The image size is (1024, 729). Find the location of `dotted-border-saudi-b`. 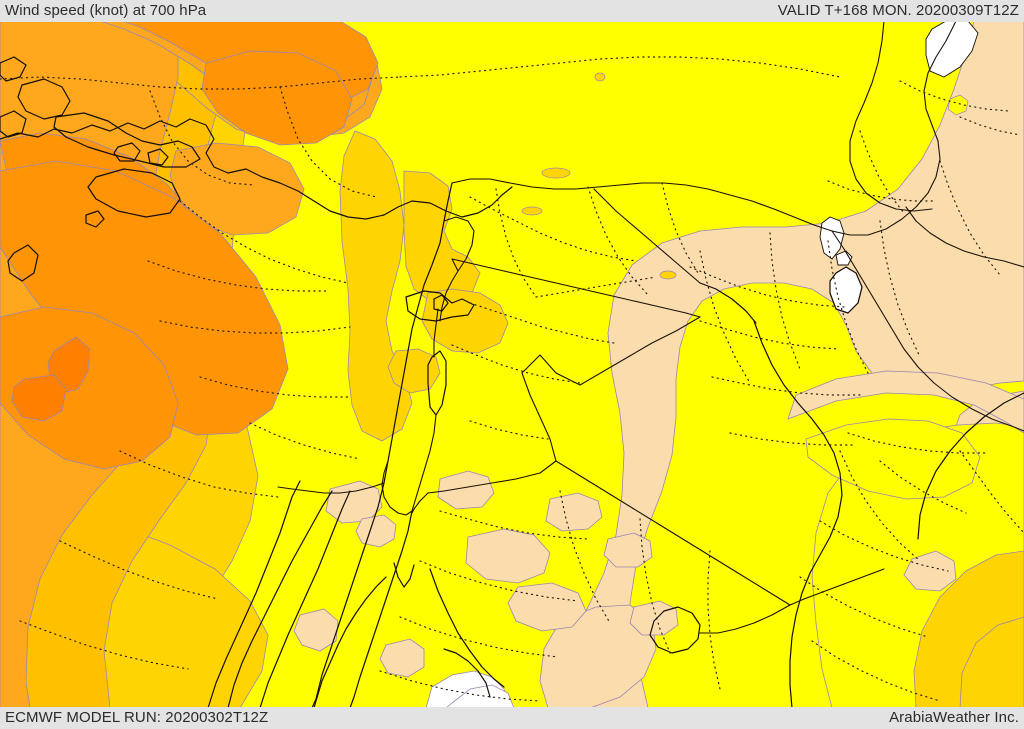

dotted-border-saudi-b is located at coordinates (499, 581).